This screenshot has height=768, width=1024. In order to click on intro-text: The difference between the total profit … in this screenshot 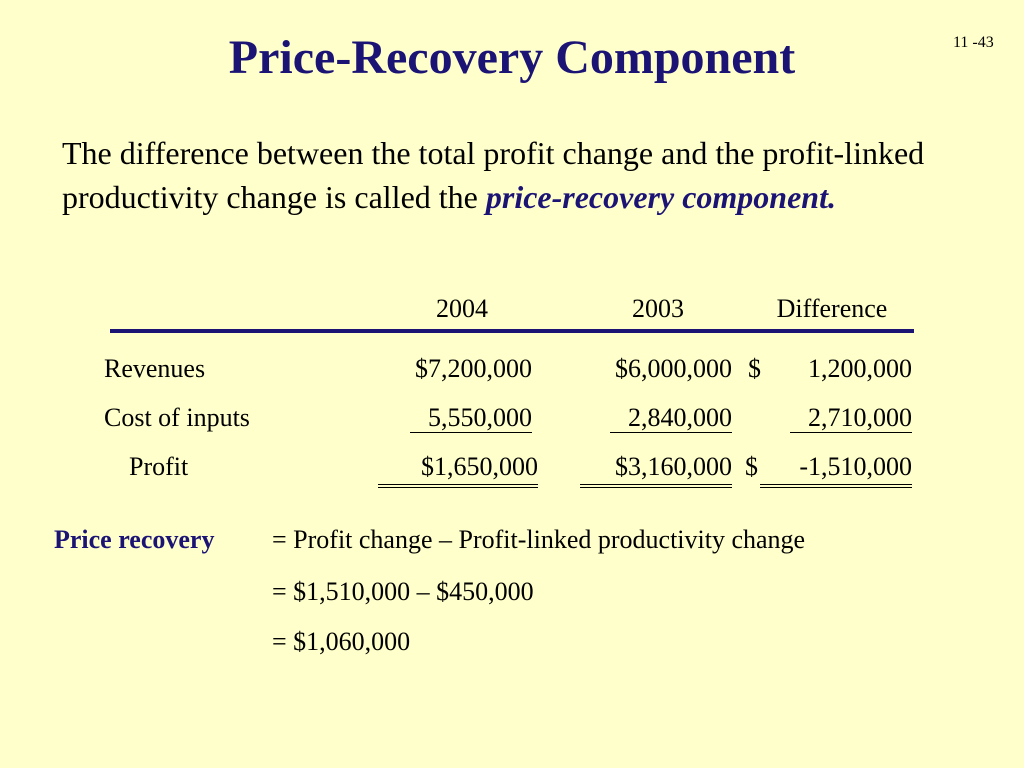, I will do `click(493, 175)`.